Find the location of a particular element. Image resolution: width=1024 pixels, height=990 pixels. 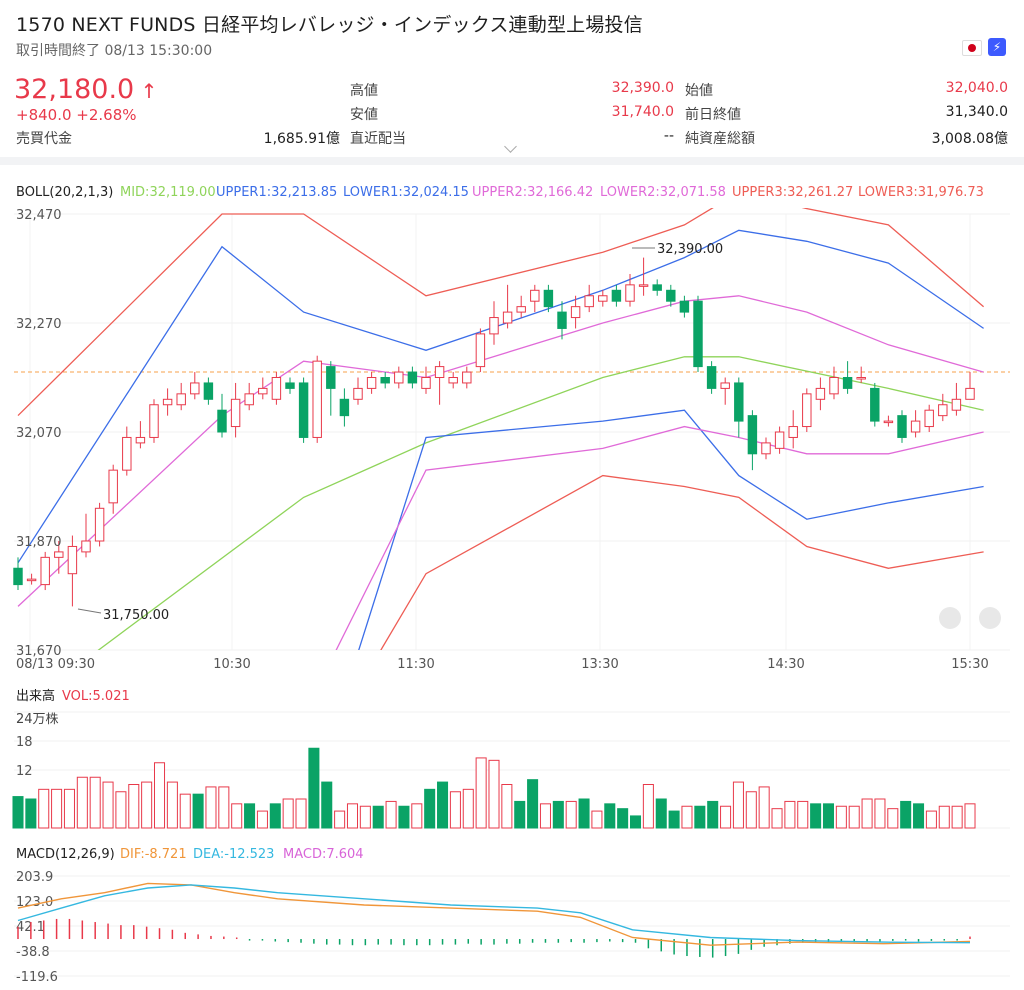

open-label: 始値 is located at coordinates (699, 91).